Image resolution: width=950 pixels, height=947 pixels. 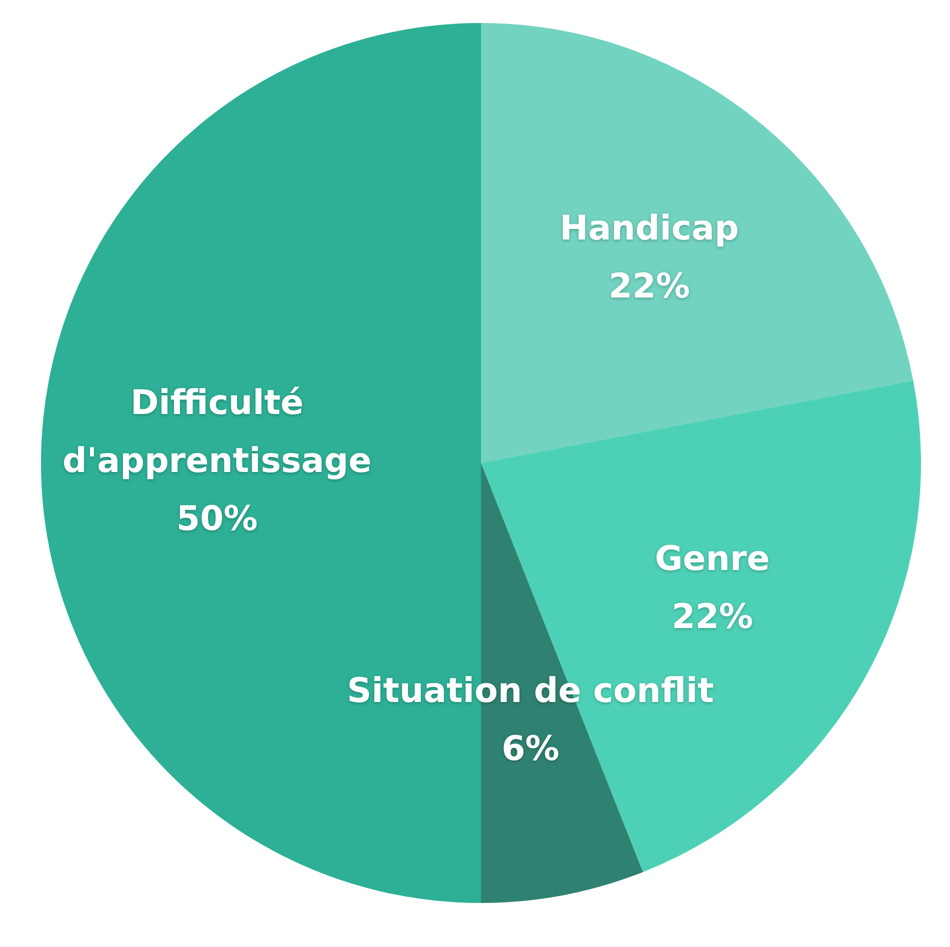 What do you see at coordinates (649, 228) in the screenshot?
I see `slice-label: Handicap` at bounding box center [649, 228].